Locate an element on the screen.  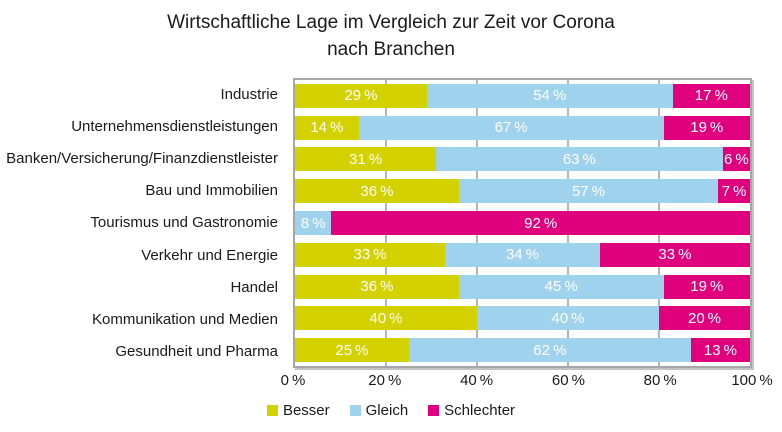
bar-value-label: 25 % is located at coordinates (352, 350).